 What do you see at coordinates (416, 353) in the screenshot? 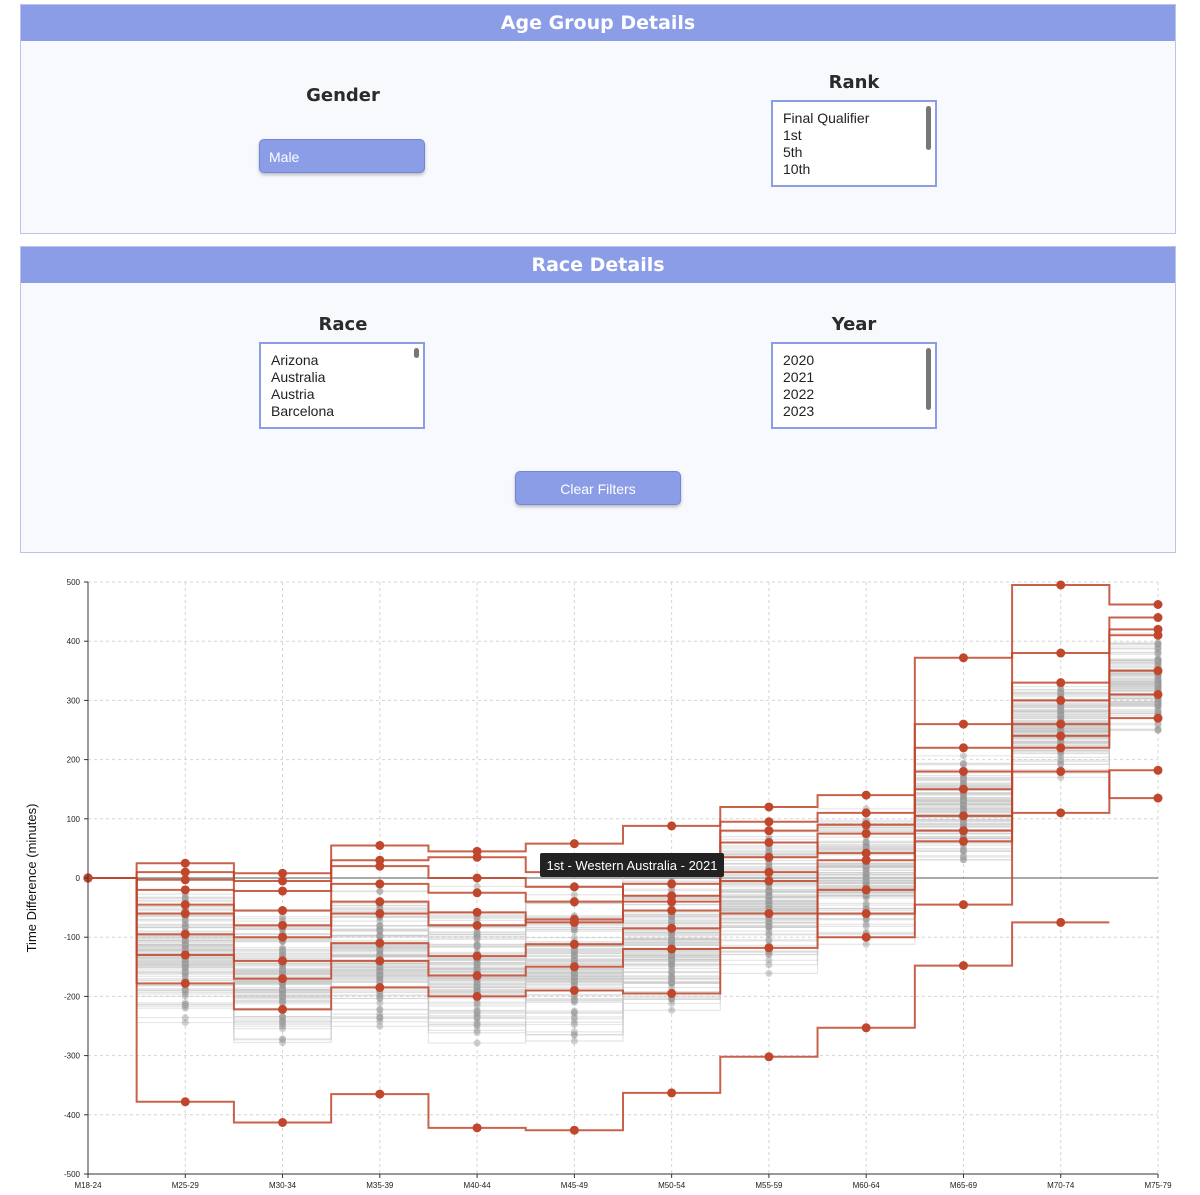
I see `race-scrollbar` at bounding box center [416, 353].